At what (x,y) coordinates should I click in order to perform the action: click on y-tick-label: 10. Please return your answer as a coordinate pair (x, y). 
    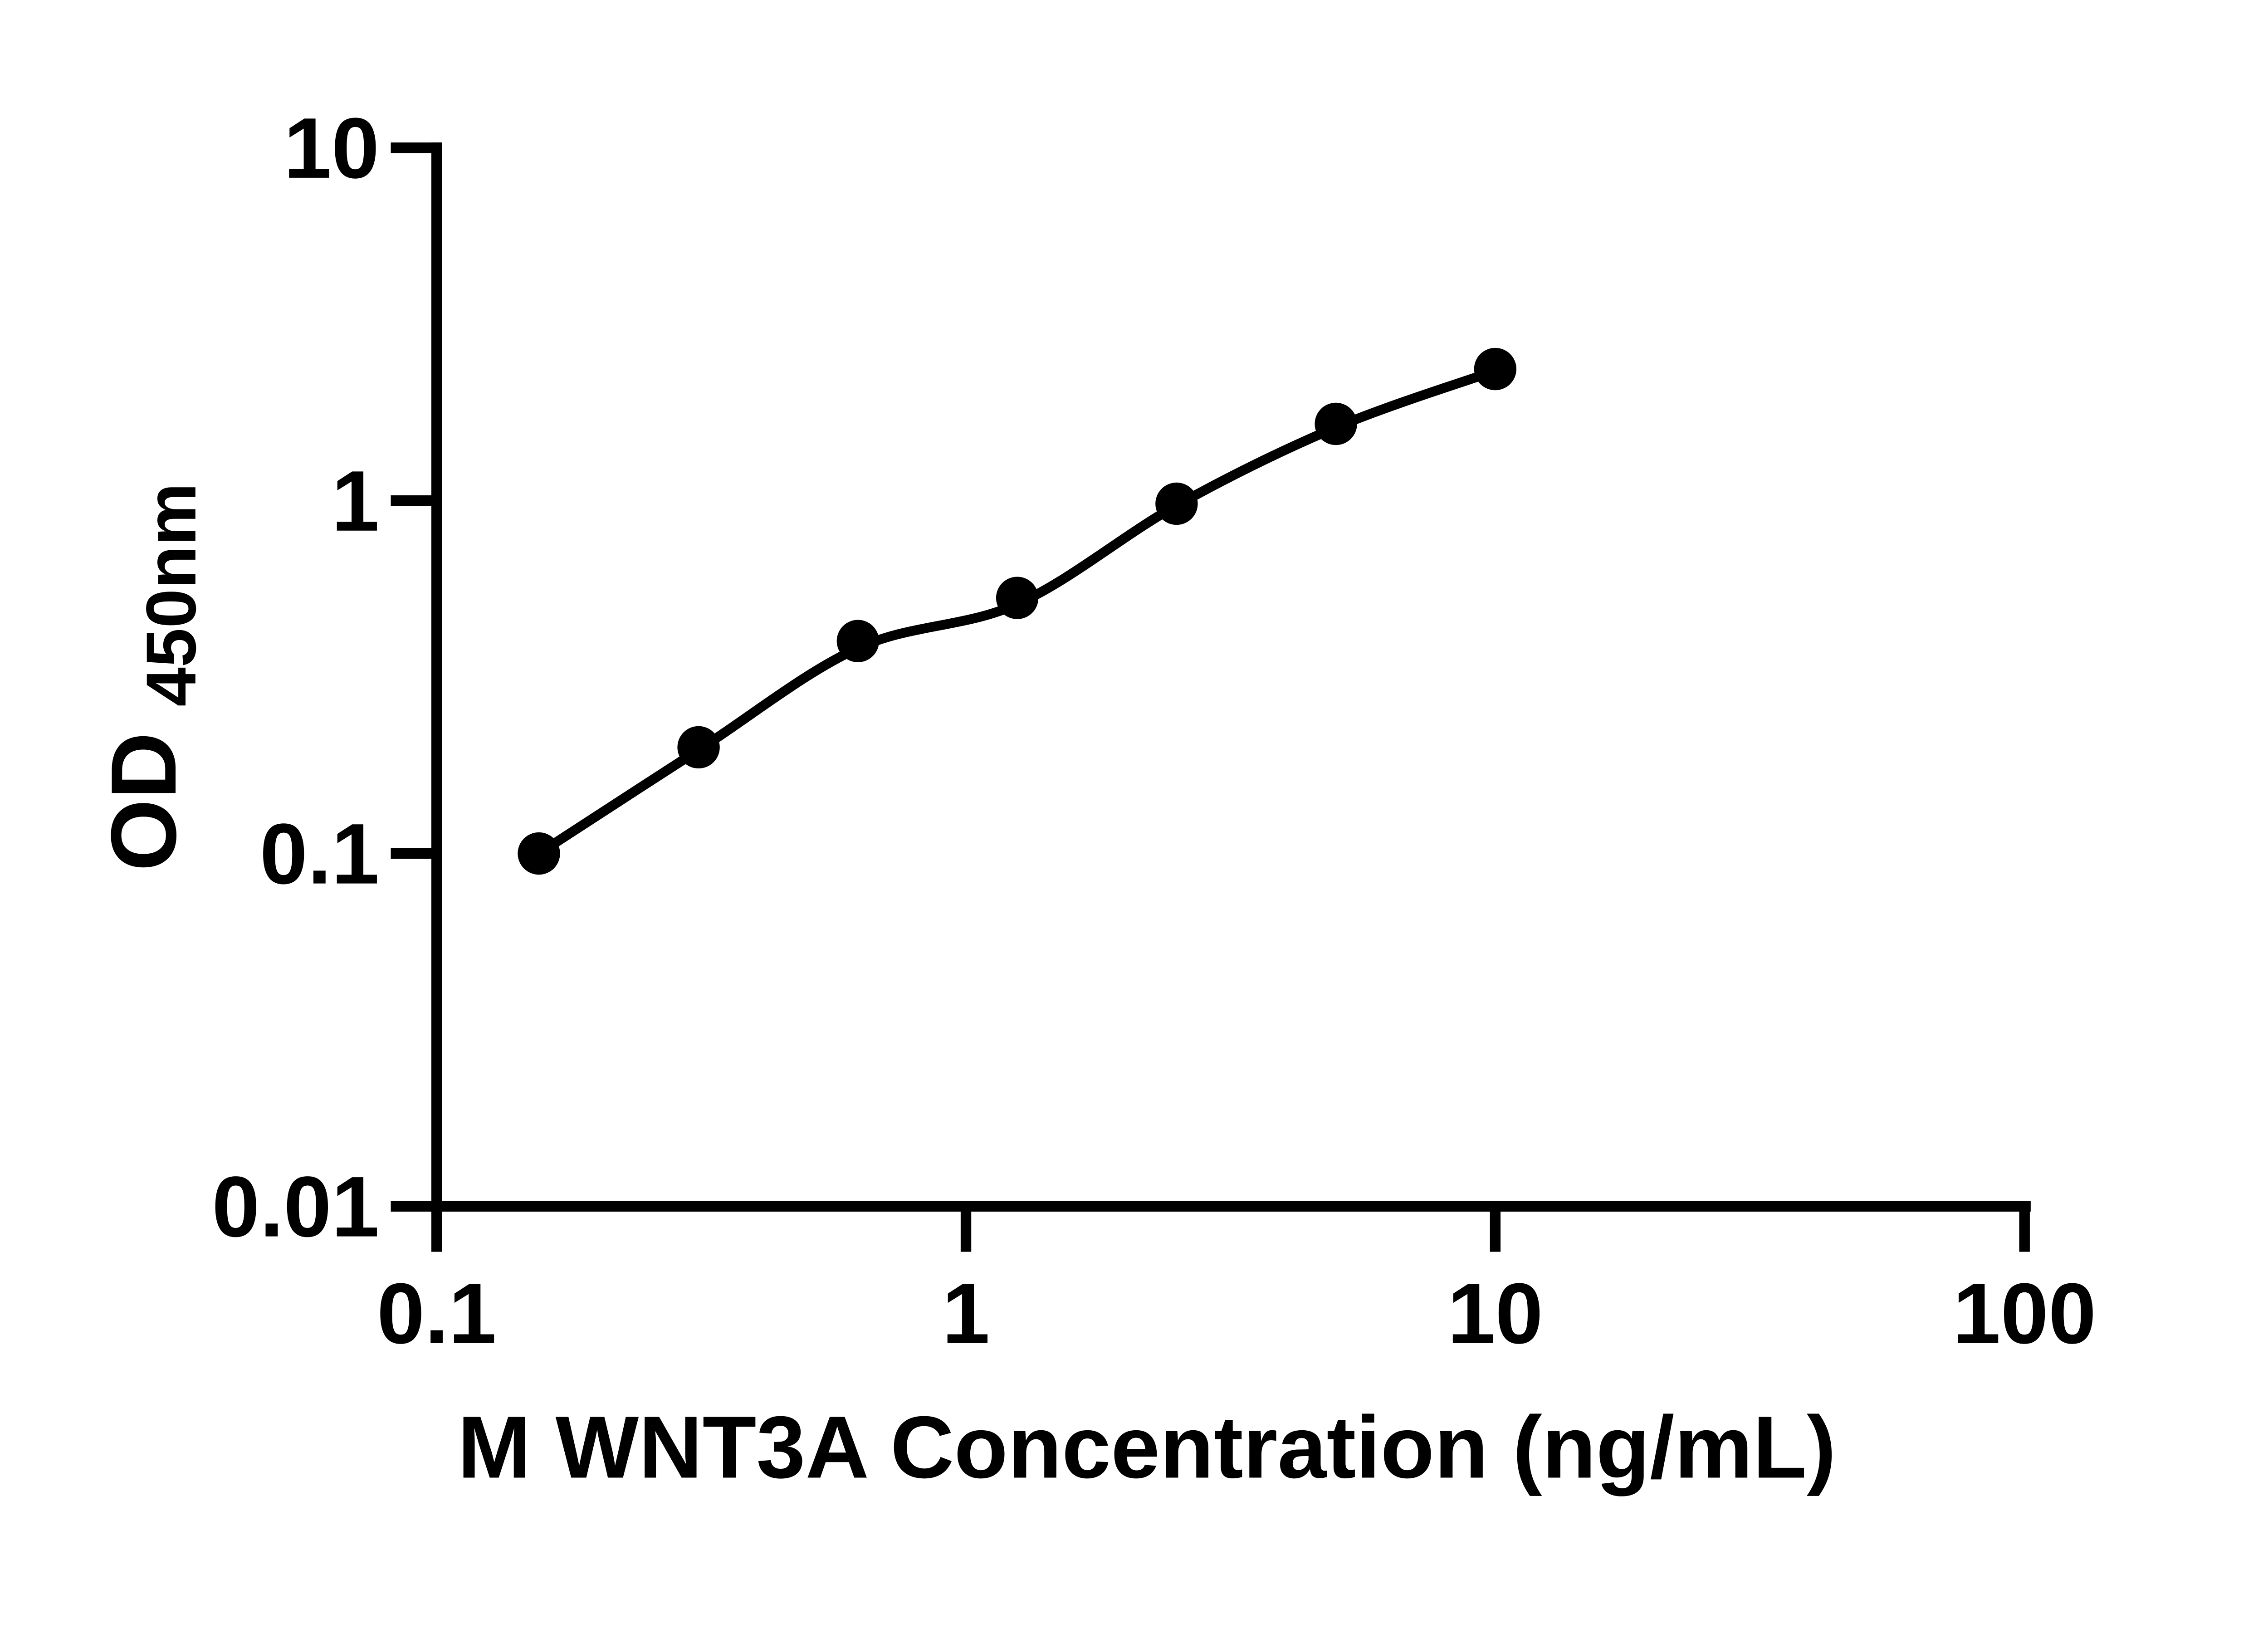
    Looking at the image, I should click on (332, 148).